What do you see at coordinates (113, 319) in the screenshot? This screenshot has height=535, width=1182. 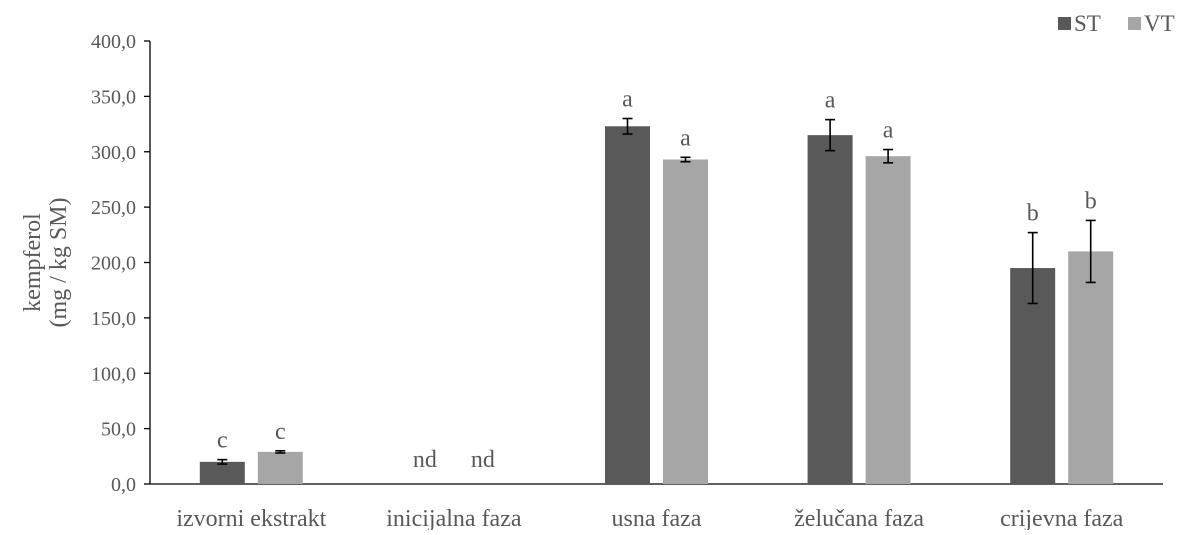 I see `y-tick-label: 150,0` at bounding box center [113, 319].